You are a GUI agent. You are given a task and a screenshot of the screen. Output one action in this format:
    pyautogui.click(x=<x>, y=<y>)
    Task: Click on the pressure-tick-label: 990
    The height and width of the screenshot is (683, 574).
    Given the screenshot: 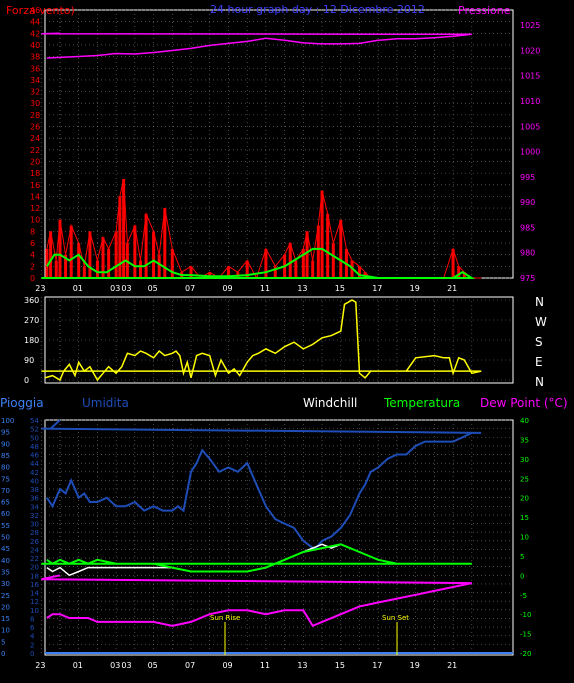 What is the action you would take?
    pyautogui.click(x=527, y=202)
    